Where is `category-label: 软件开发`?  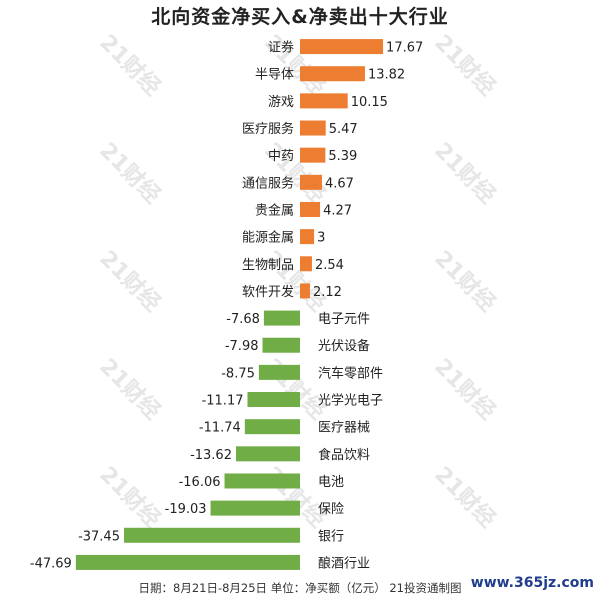 category-label: 软件开发 is located at coordinates (268, 292).